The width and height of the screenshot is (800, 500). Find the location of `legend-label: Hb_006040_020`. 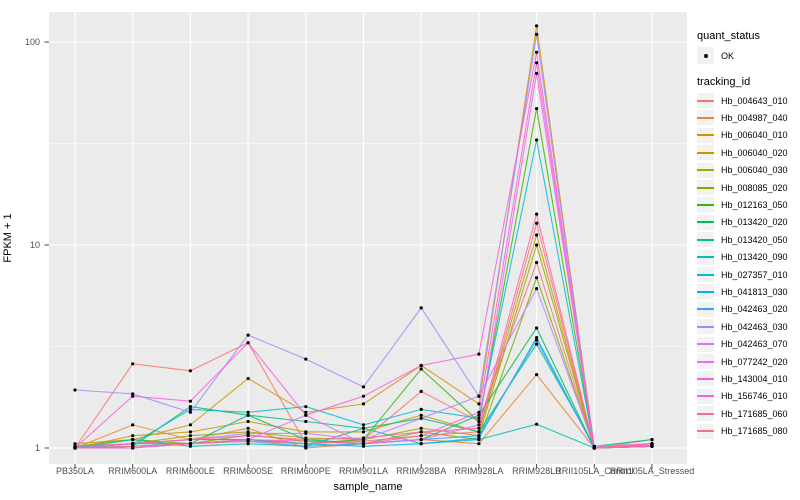

legend-label: Hb_006040_020 is located at coordinates (754, 152).